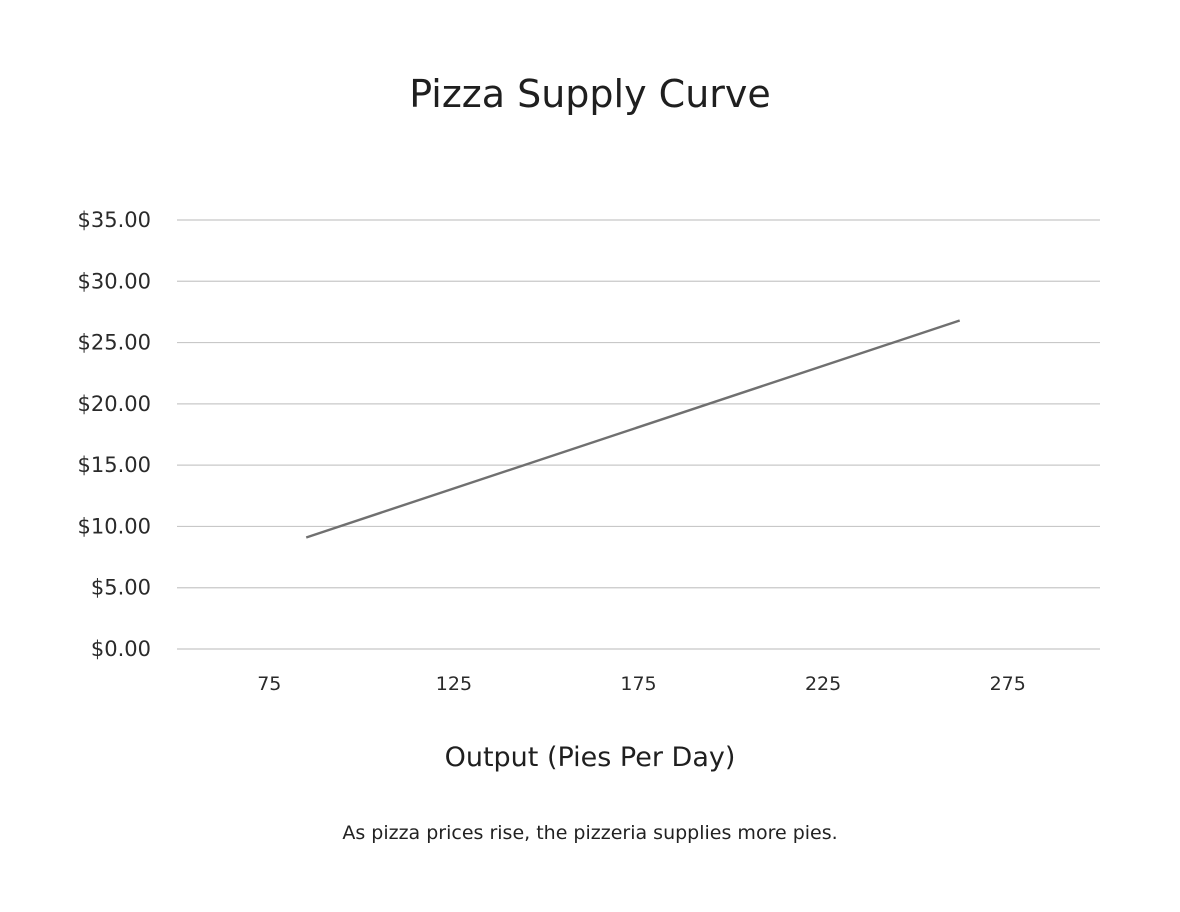  Describe the element at coordinates (1008, 684) in the screenshot. I see `x-tick-label: 275` at that location.